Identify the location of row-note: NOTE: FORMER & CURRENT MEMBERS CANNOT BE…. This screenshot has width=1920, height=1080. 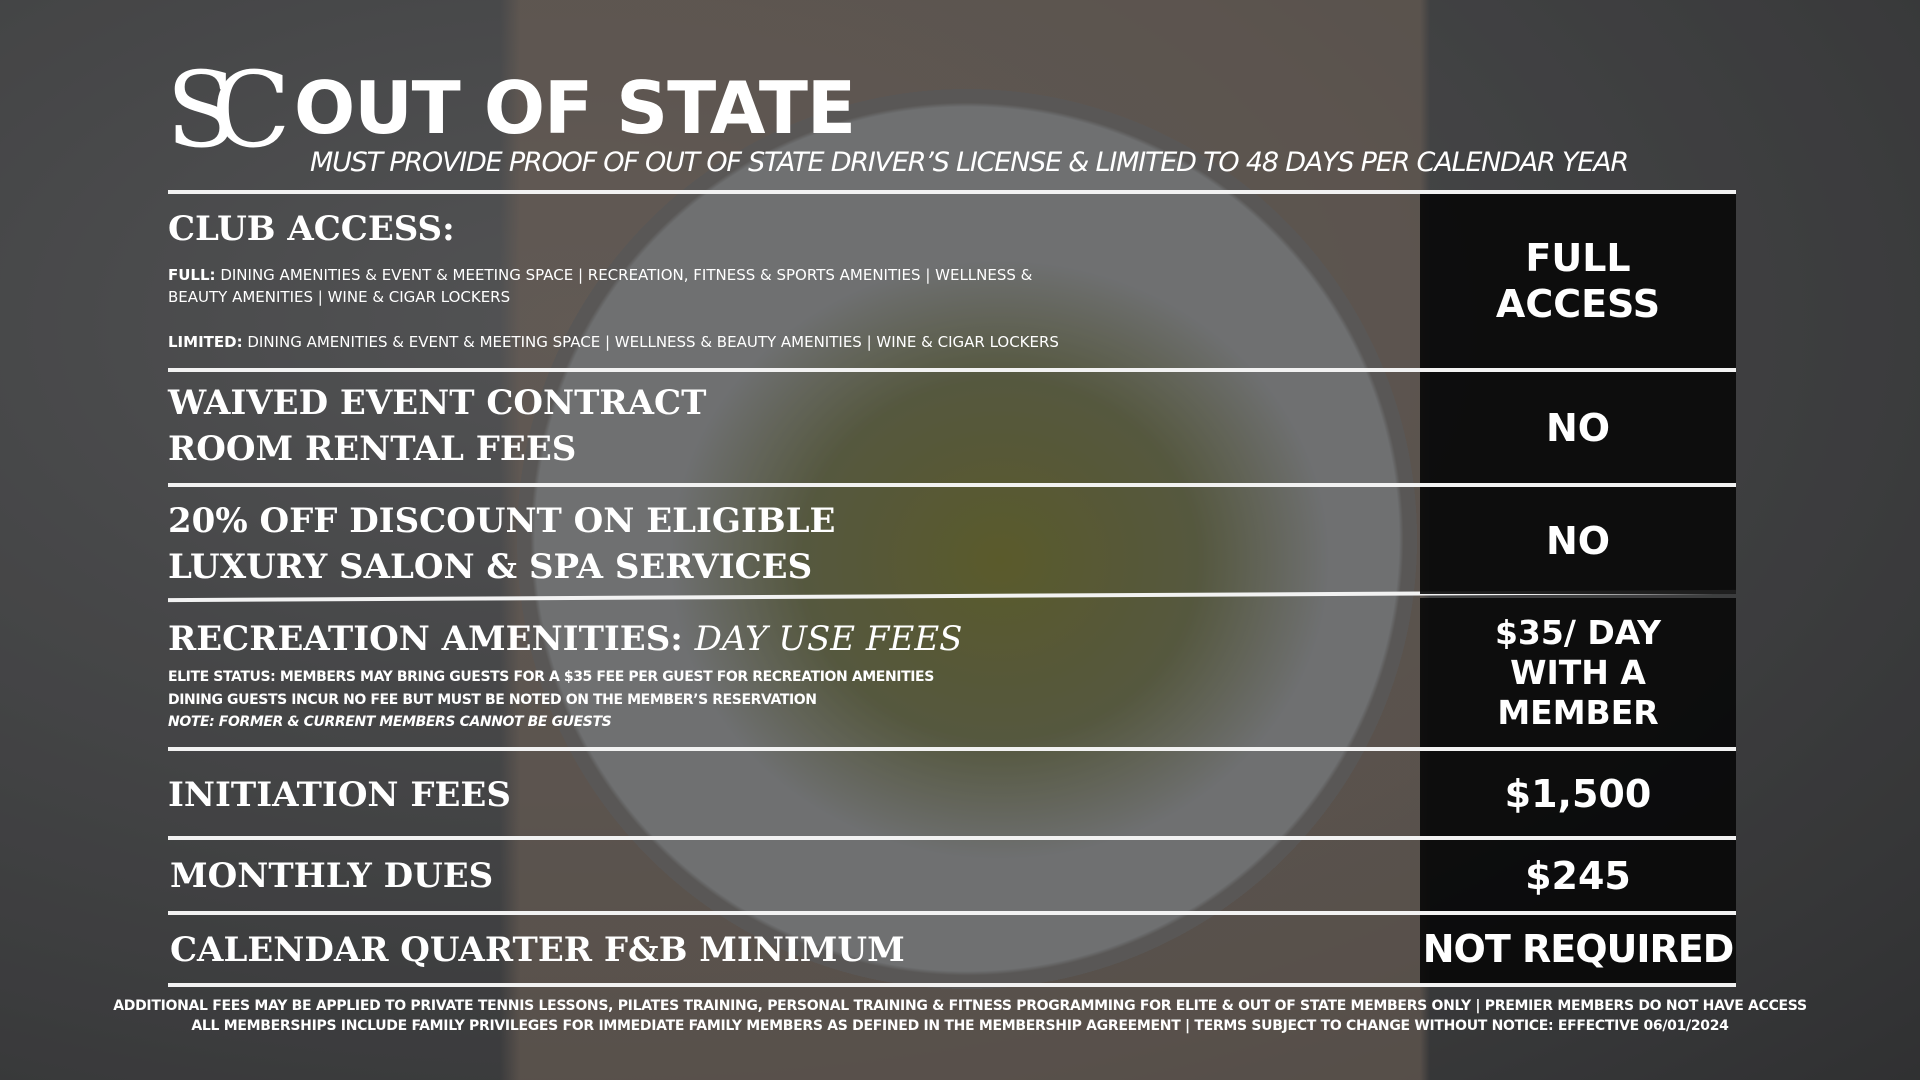
(390, 722).